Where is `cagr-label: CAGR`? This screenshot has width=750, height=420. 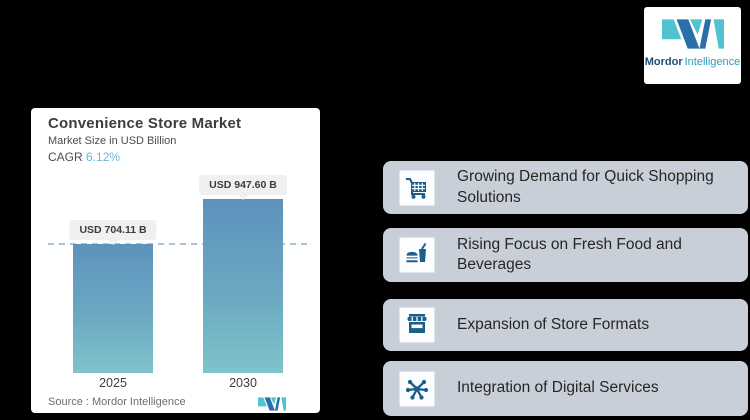
cagr-label: CAGR is located at coordinates (65, 157).